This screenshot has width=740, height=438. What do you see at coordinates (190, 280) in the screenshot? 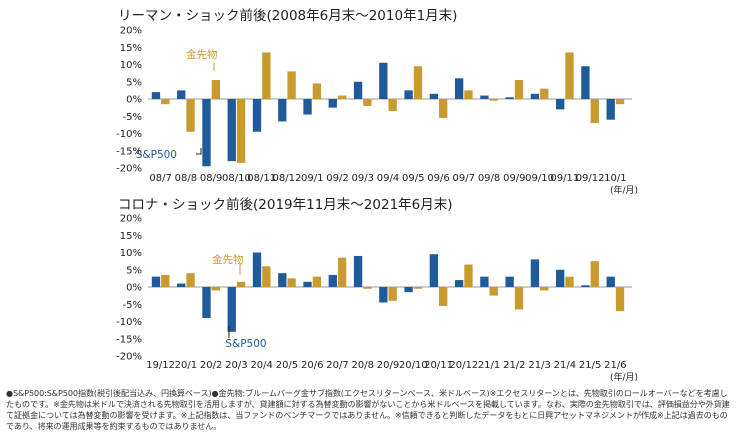
I see `gold-bar-20/1` at bounding box center [190, 280].